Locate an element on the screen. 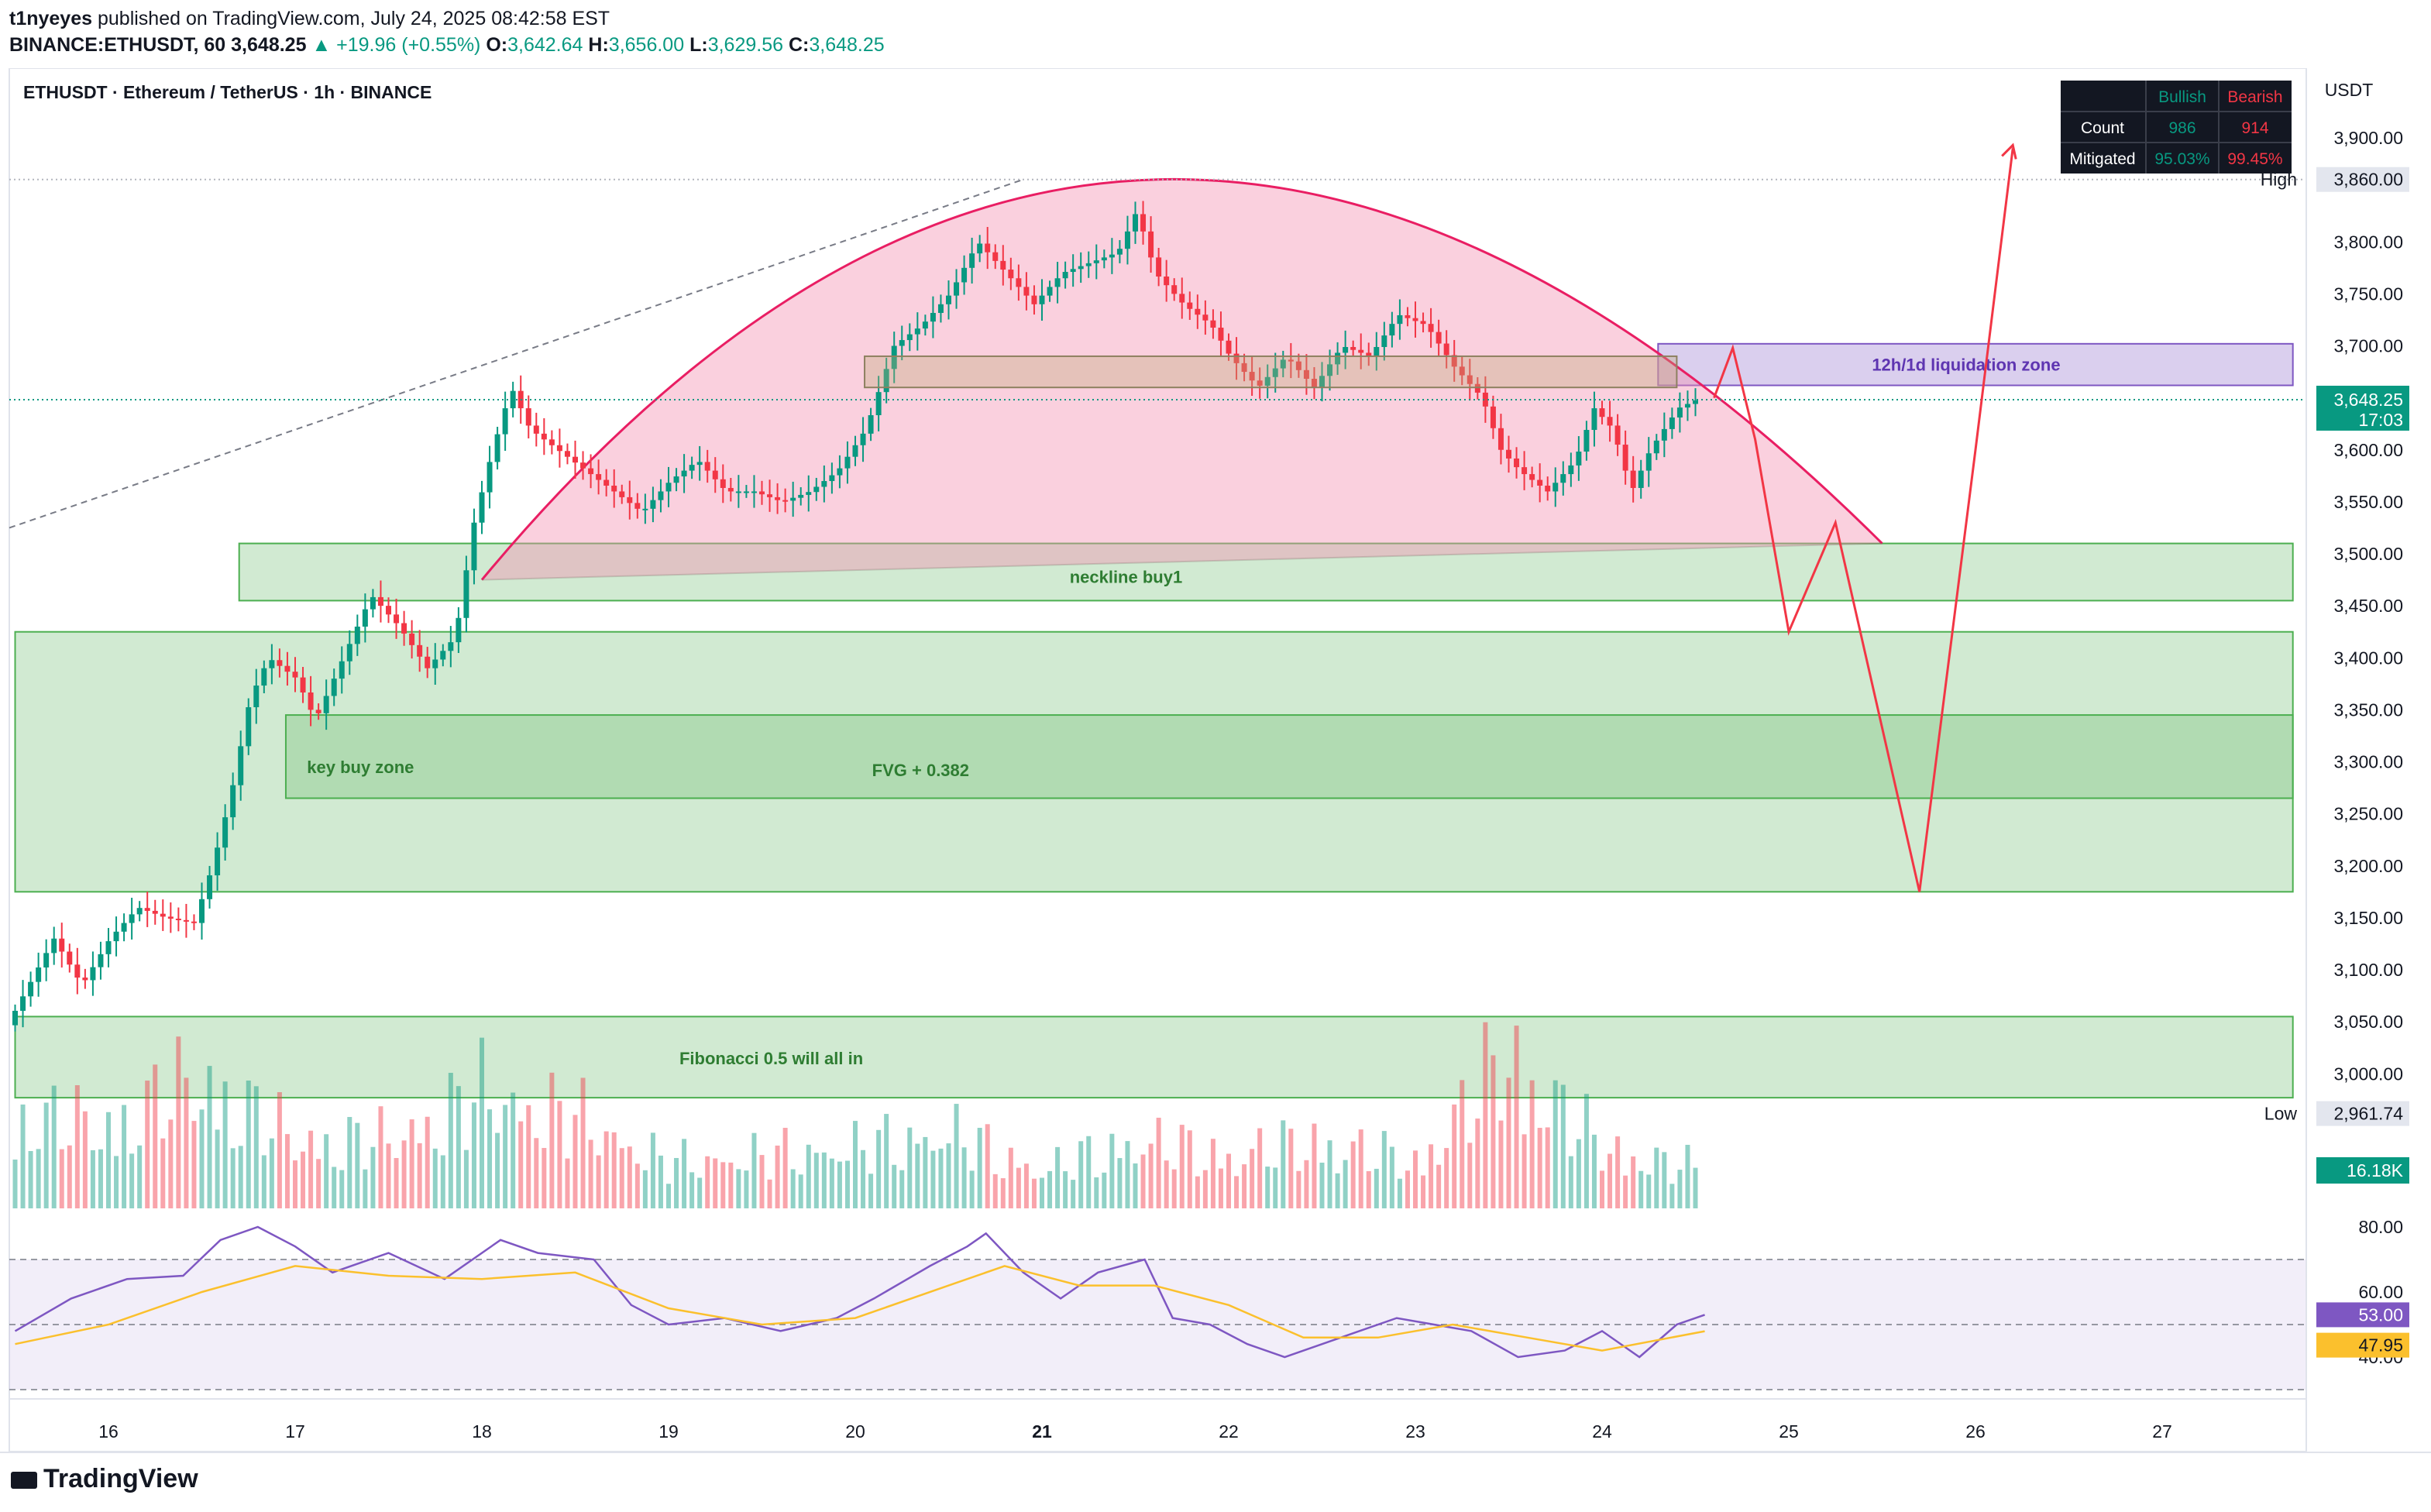 This screenshot has width=2431, height=1512. price-tick: 3,250.00 is located at coordinates (2368, 814).